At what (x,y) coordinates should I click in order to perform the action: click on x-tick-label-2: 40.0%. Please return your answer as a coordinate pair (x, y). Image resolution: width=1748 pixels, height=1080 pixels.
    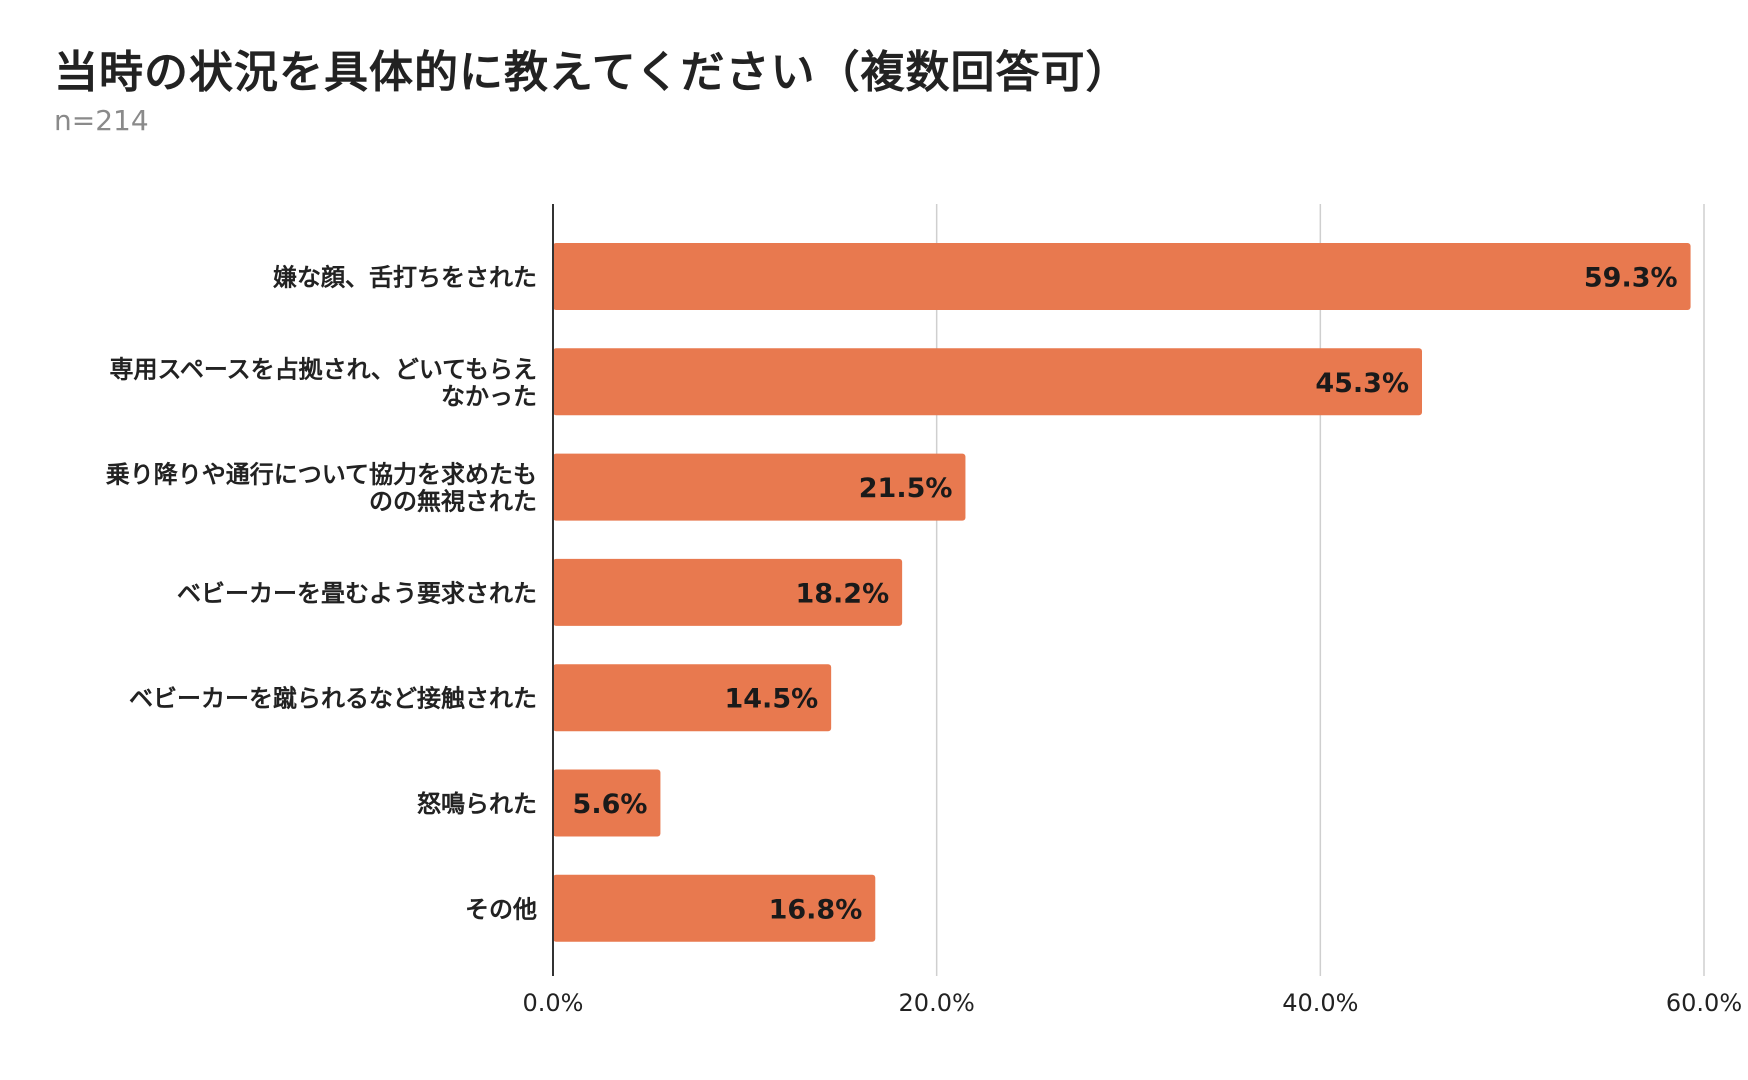
    Looking at the image, I should click on (1320, 1003).